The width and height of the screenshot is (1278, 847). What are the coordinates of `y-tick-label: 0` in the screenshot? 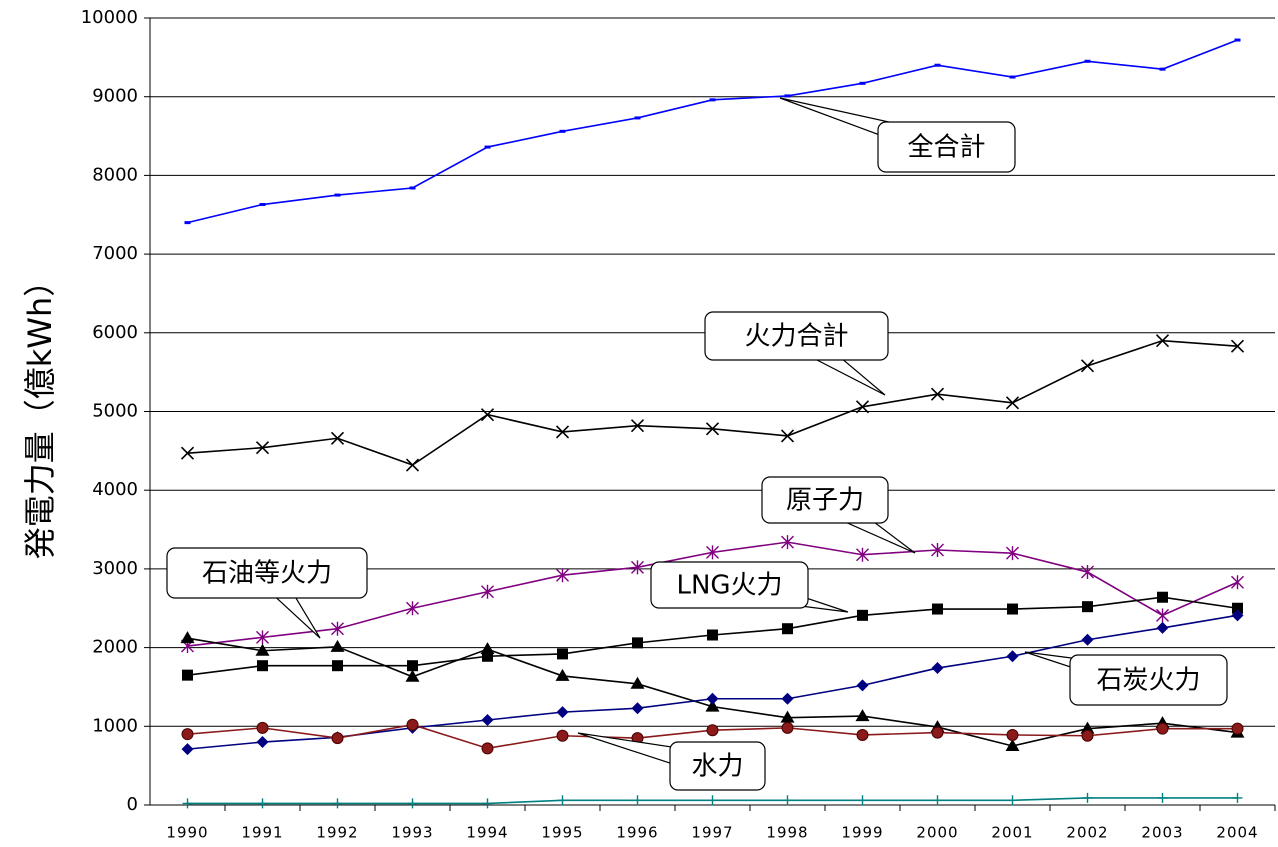 It's located at (132, 804).